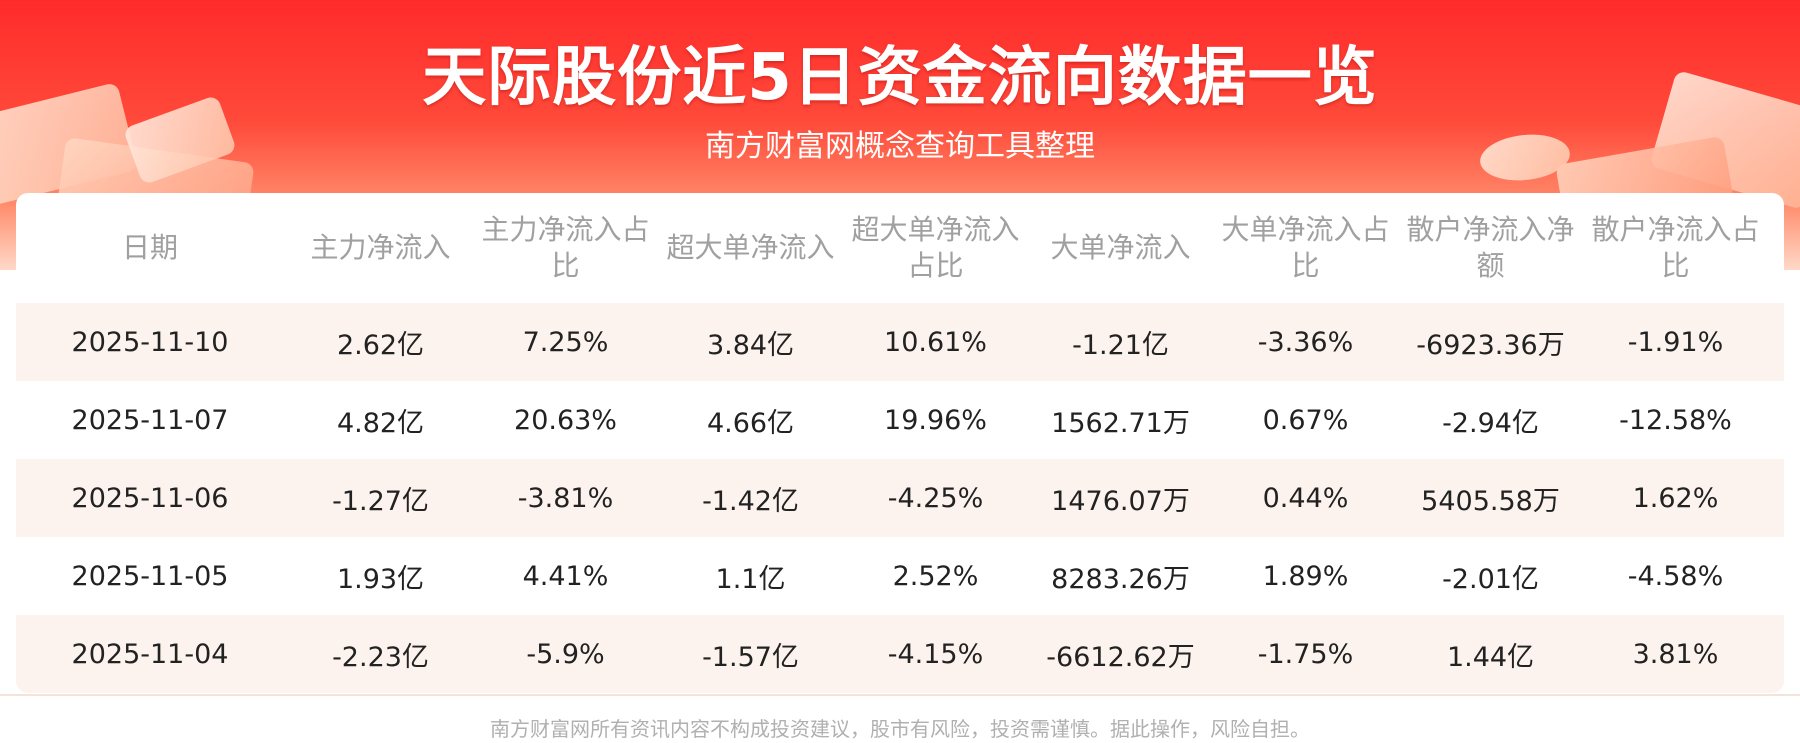 Image resolution: width=1800 pixels, height=743 pixels. I want to click on cell-large-inflow-ratio: -1.75%, so click(1305, 654).